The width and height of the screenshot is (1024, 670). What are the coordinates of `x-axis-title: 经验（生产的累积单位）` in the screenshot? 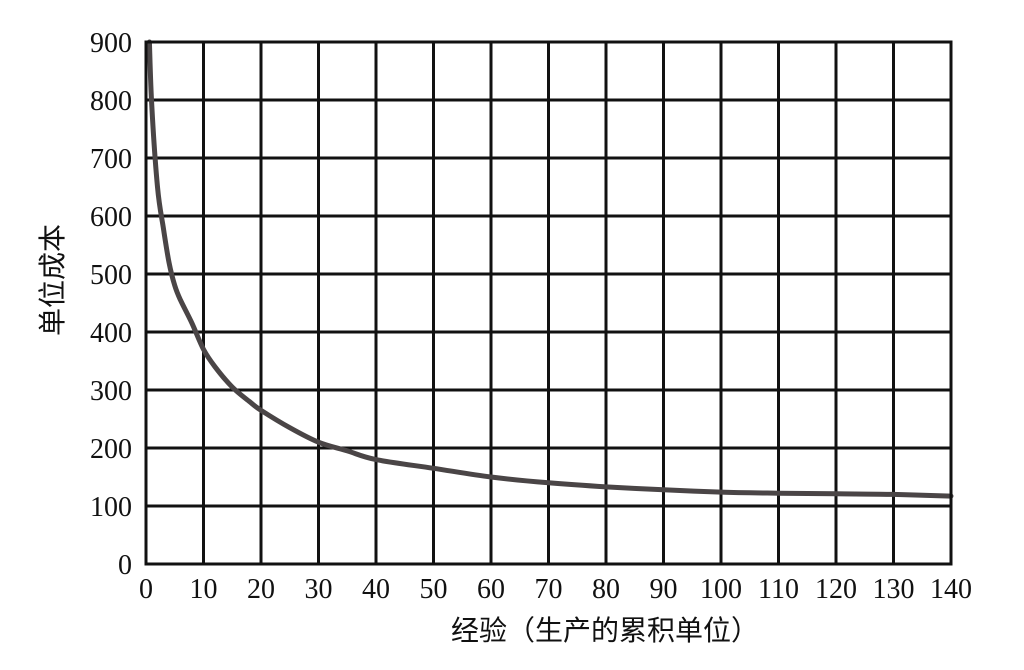 It's located at (605, 630).